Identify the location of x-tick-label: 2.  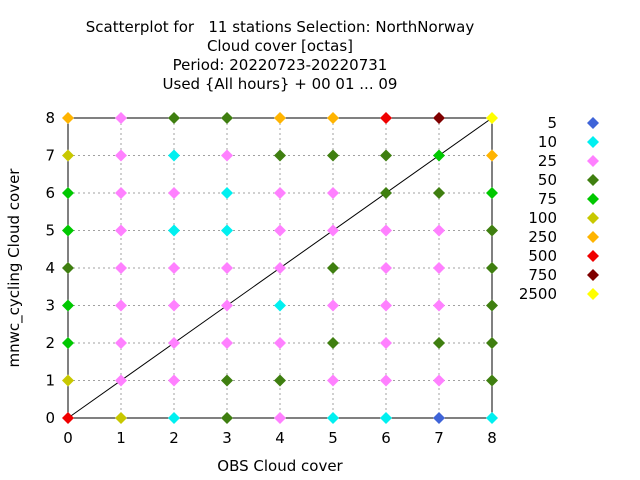
(174, 438).